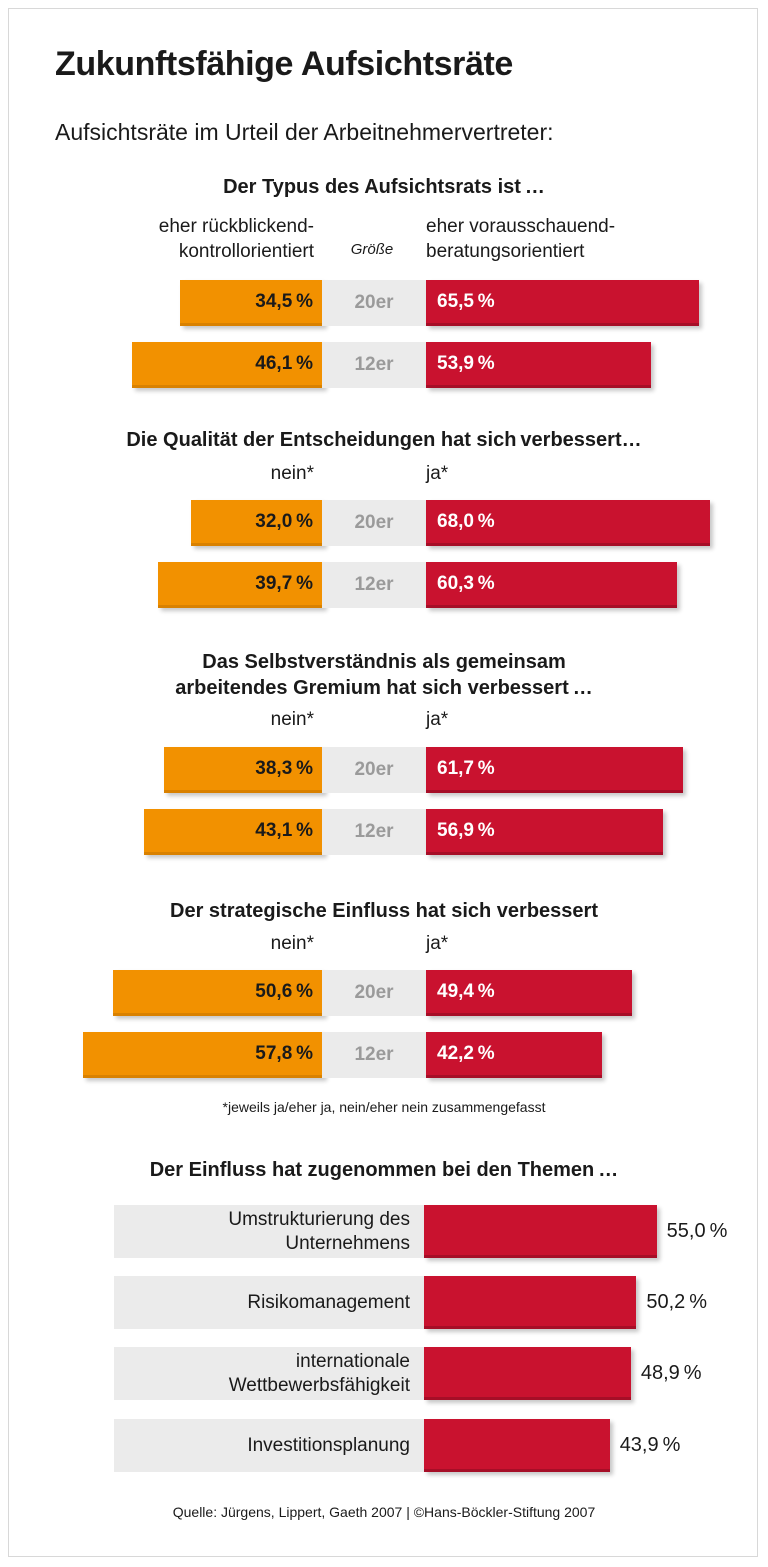 Image resolution: width=768 pixels, height=1567 pixels. Describe the element at coordinates (234, 832) in the screenshot. I see `bar-left: 43,1 %` at that location.